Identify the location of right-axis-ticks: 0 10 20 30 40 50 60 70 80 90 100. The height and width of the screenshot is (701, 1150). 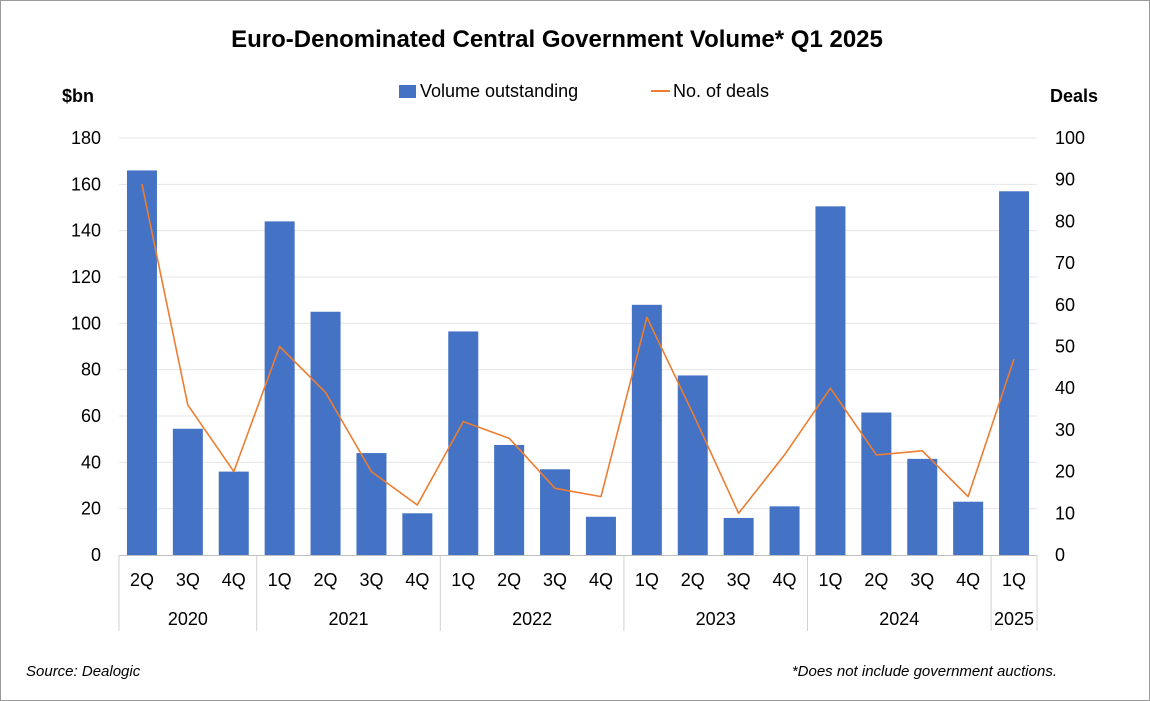
(1070, 346).